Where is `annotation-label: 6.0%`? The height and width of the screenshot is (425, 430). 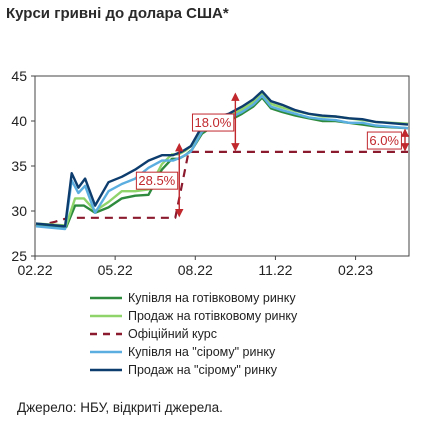 annotation-label: 6.0% is located at coordinates (384, 140).